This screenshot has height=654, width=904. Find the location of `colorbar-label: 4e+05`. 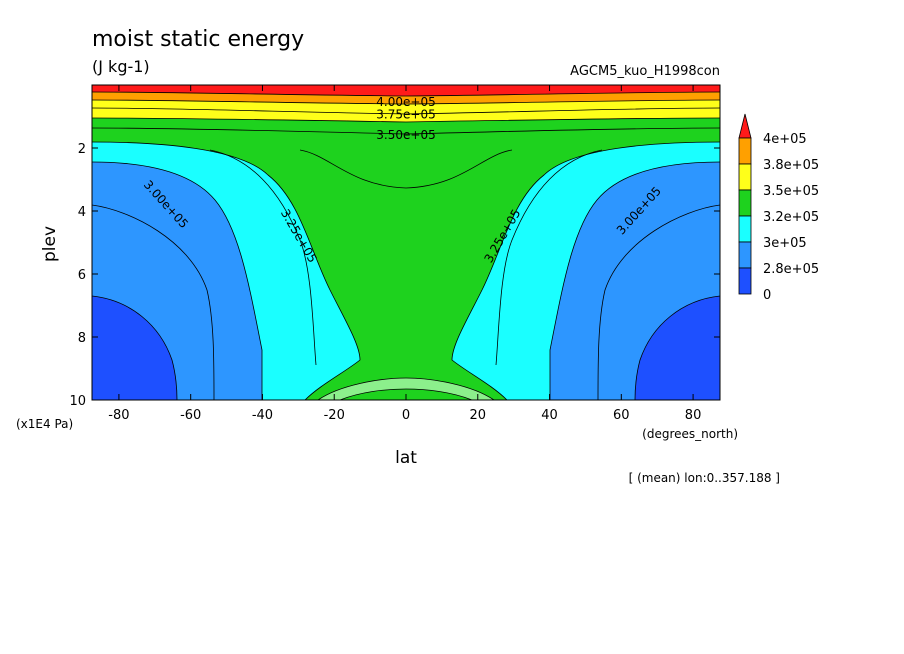

colorbar-label: 4e+05 is located at coordinates (785, 139).